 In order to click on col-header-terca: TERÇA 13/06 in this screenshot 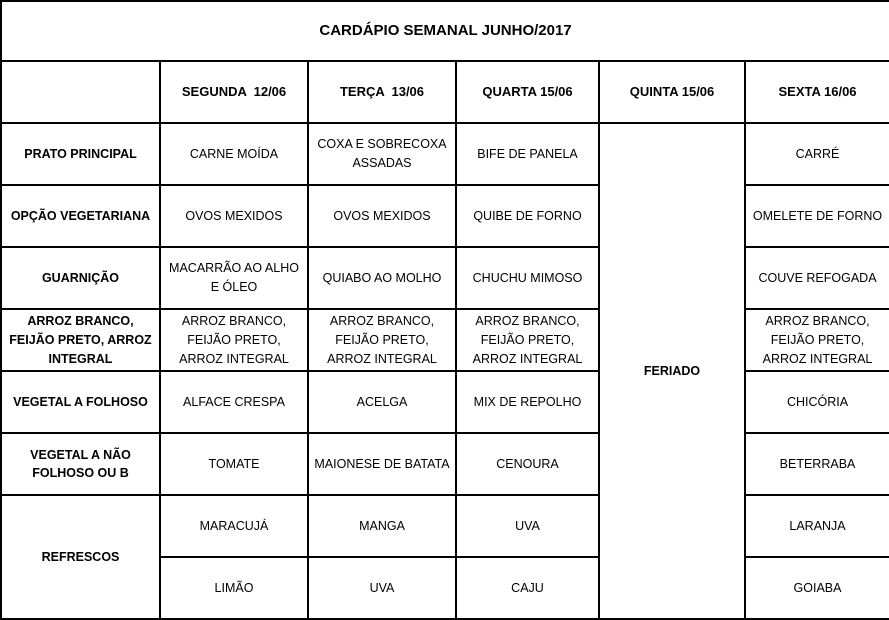, I will do `click(382, 92)`.